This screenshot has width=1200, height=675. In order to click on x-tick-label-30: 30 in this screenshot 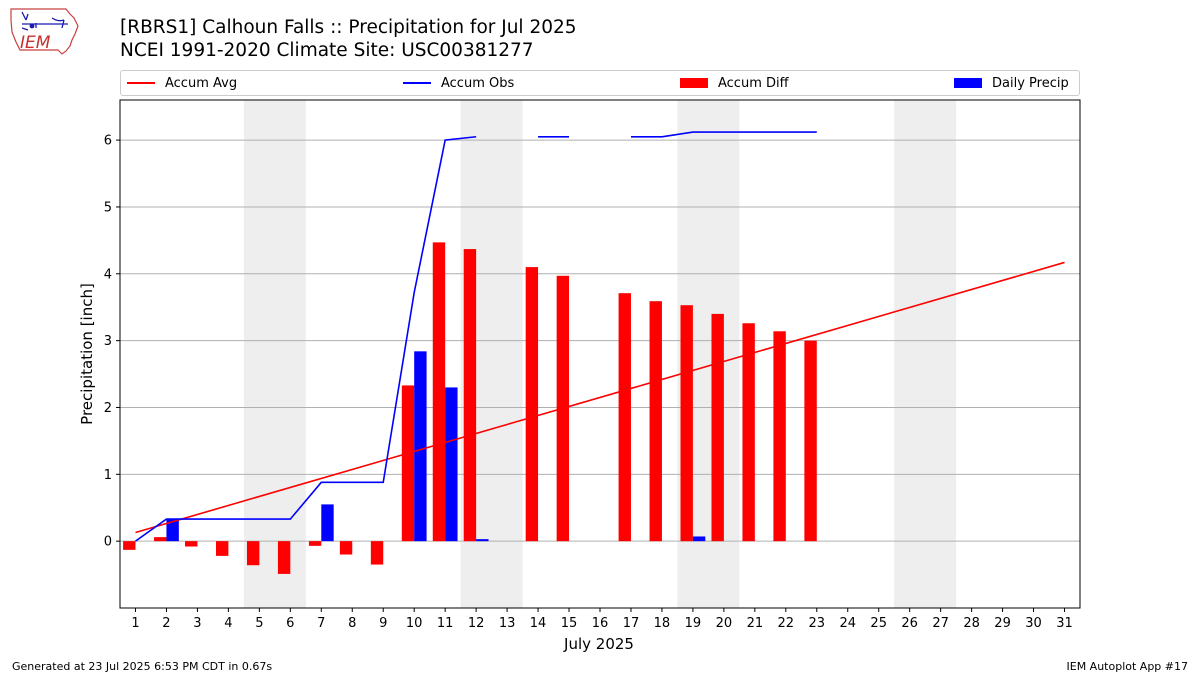, I will do `click(1033, 623)`.